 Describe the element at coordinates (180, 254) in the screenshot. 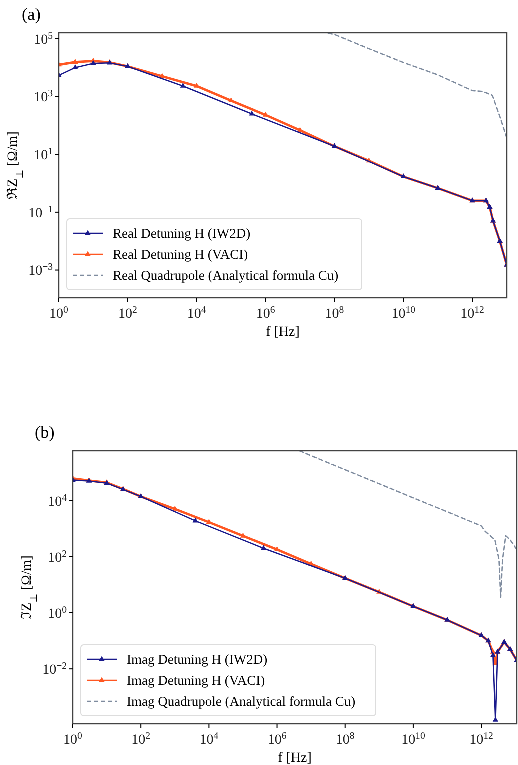

I see `legend-label: Real Detuning H (VACI)` at that location.